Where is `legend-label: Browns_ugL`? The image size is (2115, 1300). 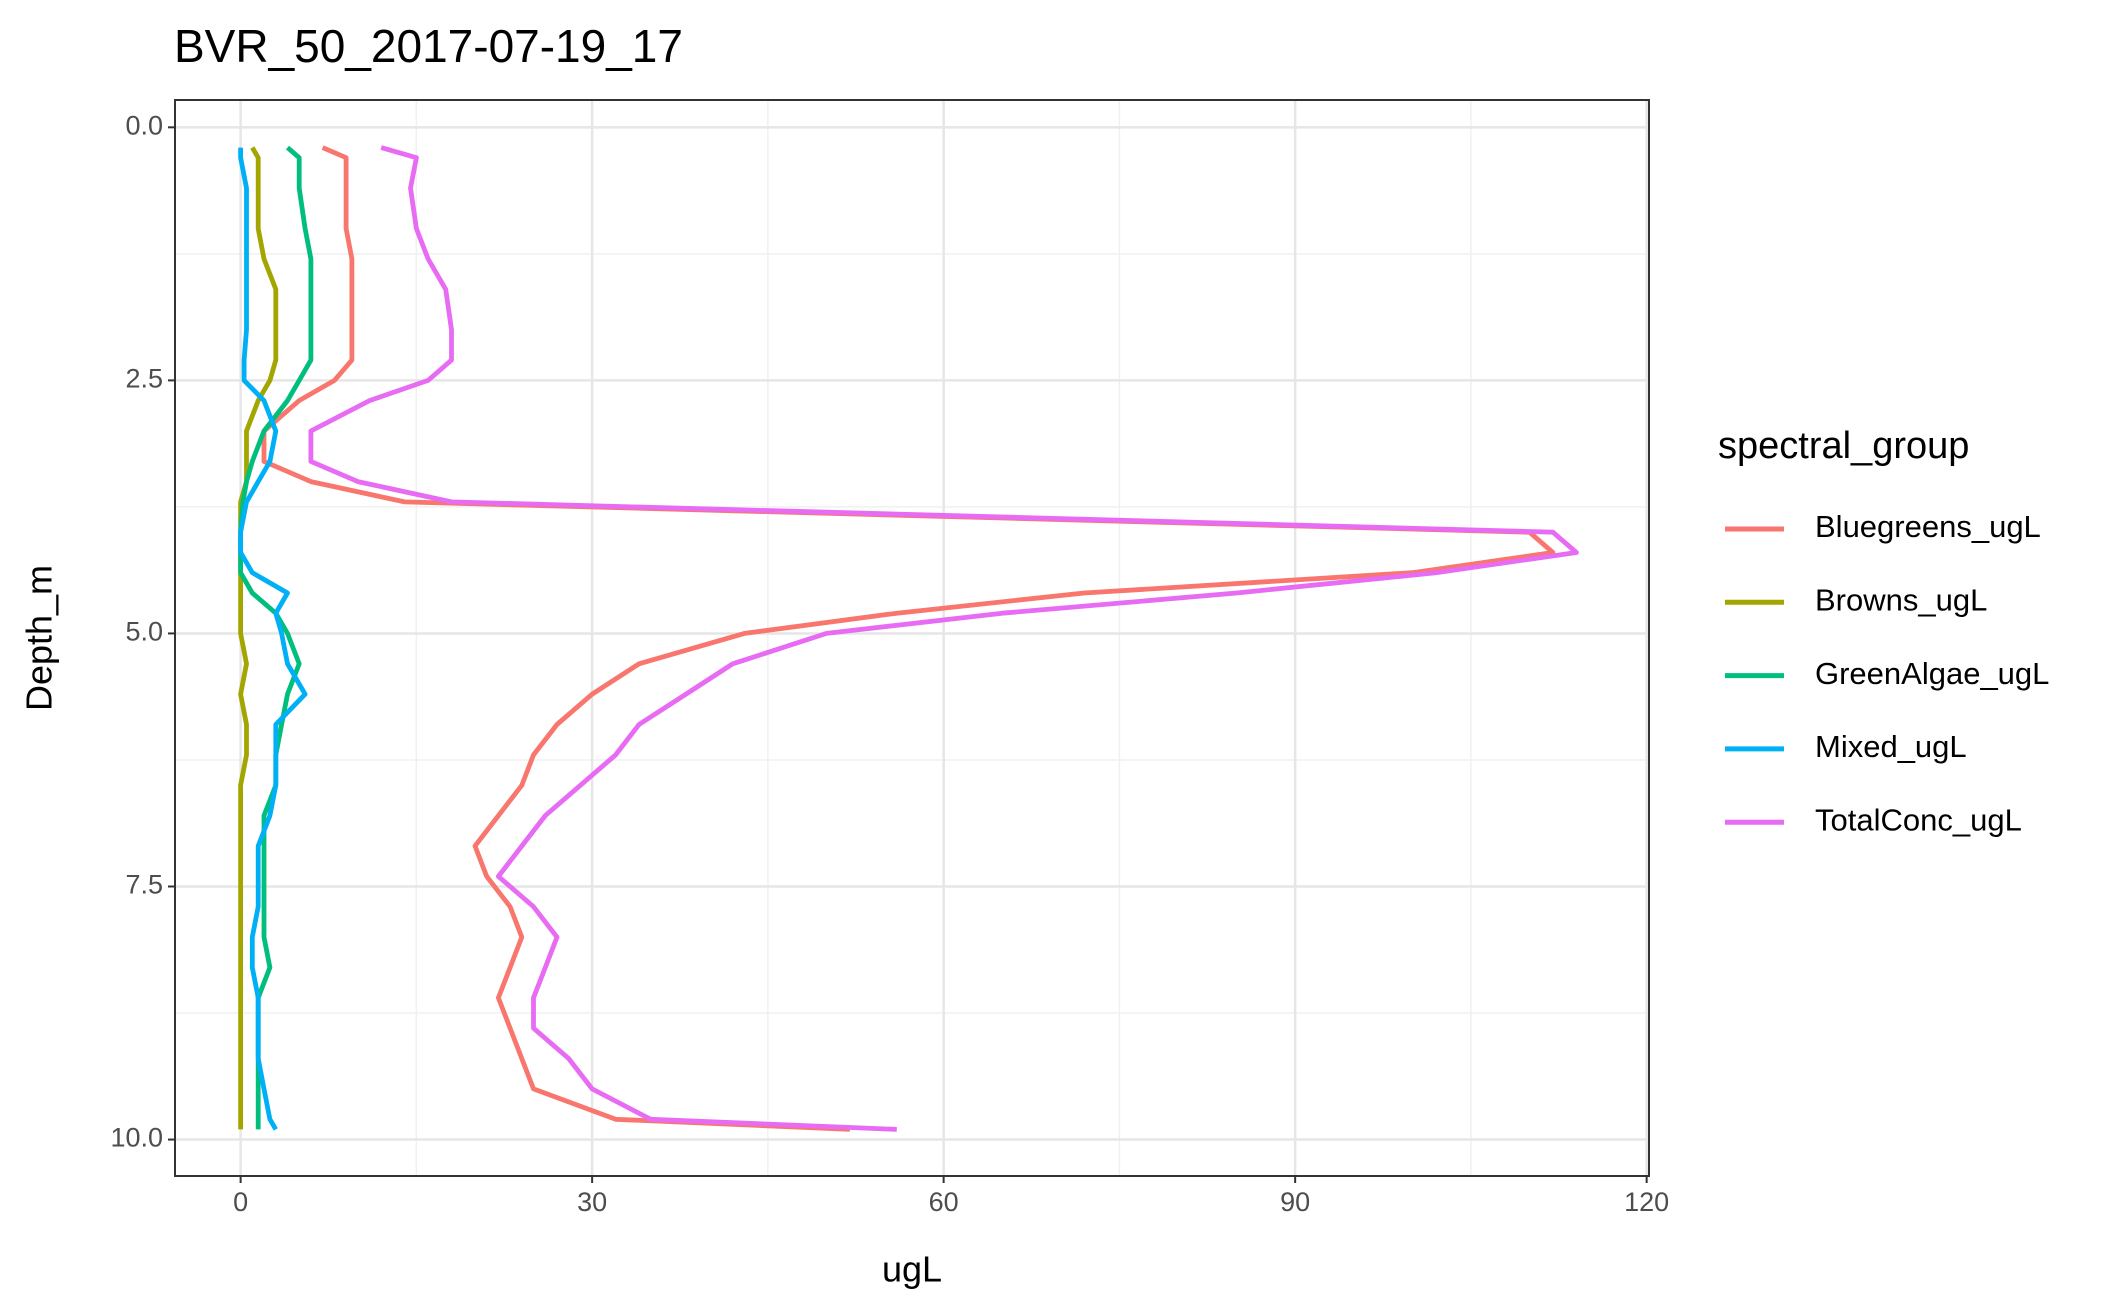
legend-label: Browns_ugL is located at coordinates (1901, 599).